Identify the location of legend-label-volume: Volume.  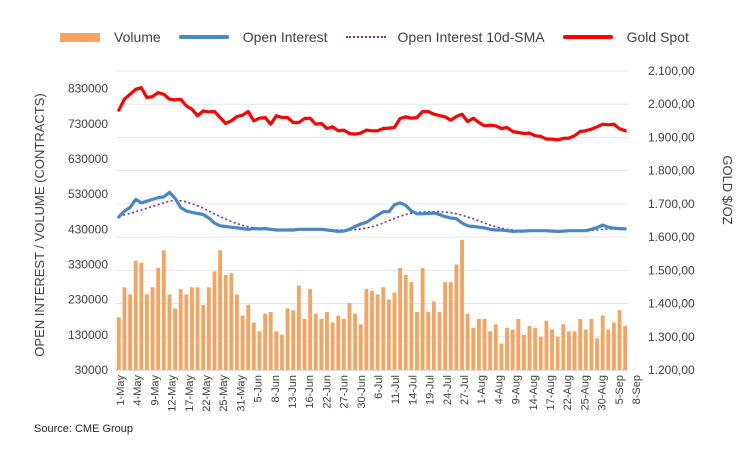
(137, 37).